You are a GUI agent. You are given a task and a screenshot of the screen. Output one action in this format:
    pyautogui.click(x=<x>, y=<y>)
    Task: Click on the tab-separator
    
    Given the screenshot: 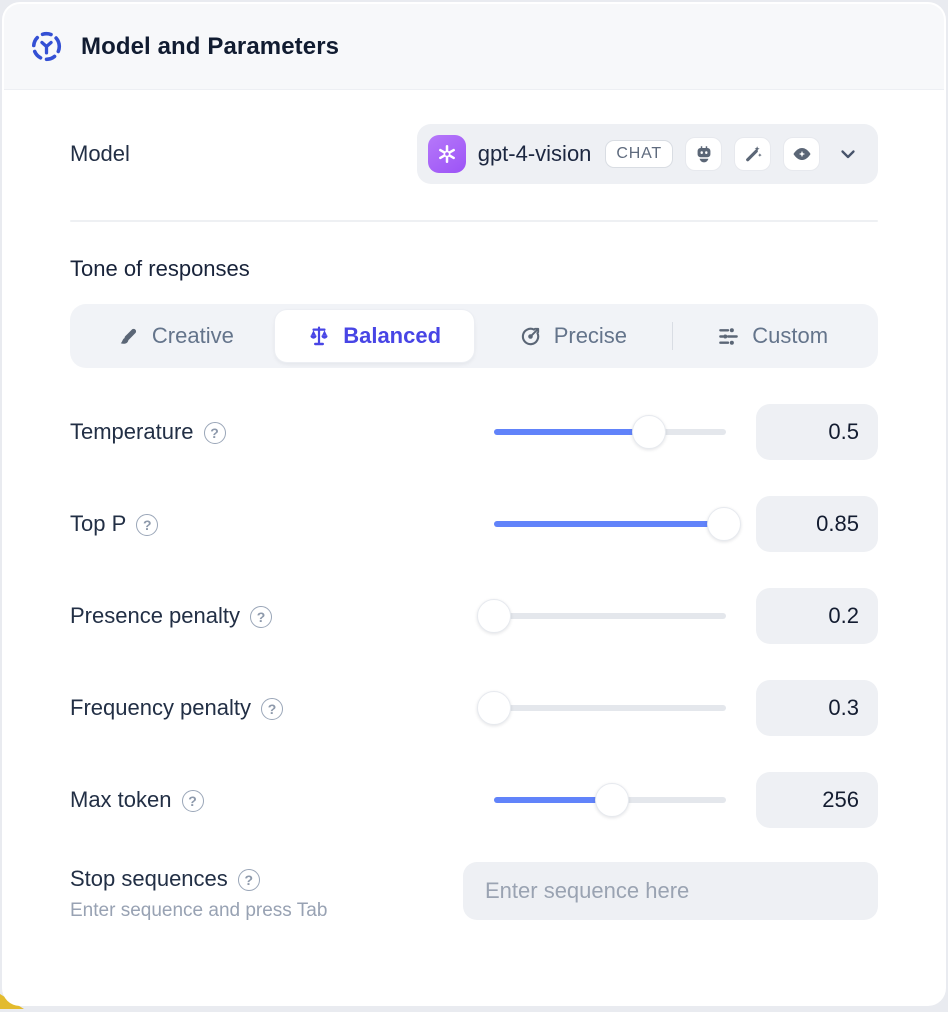 What is the action you would take?
    pyautogui.click(x=673, y=336)
    